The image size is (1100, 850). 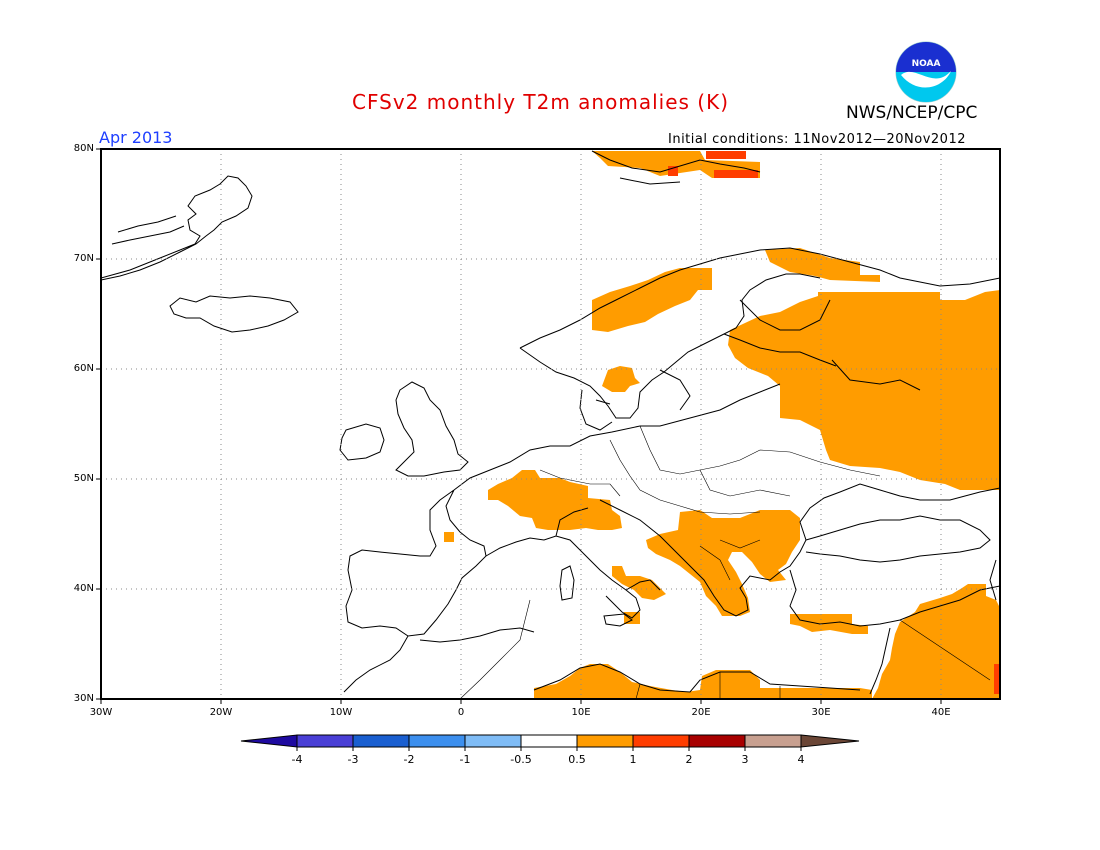 I want to click on lon-label: 40E, so click(x=941, y=712).